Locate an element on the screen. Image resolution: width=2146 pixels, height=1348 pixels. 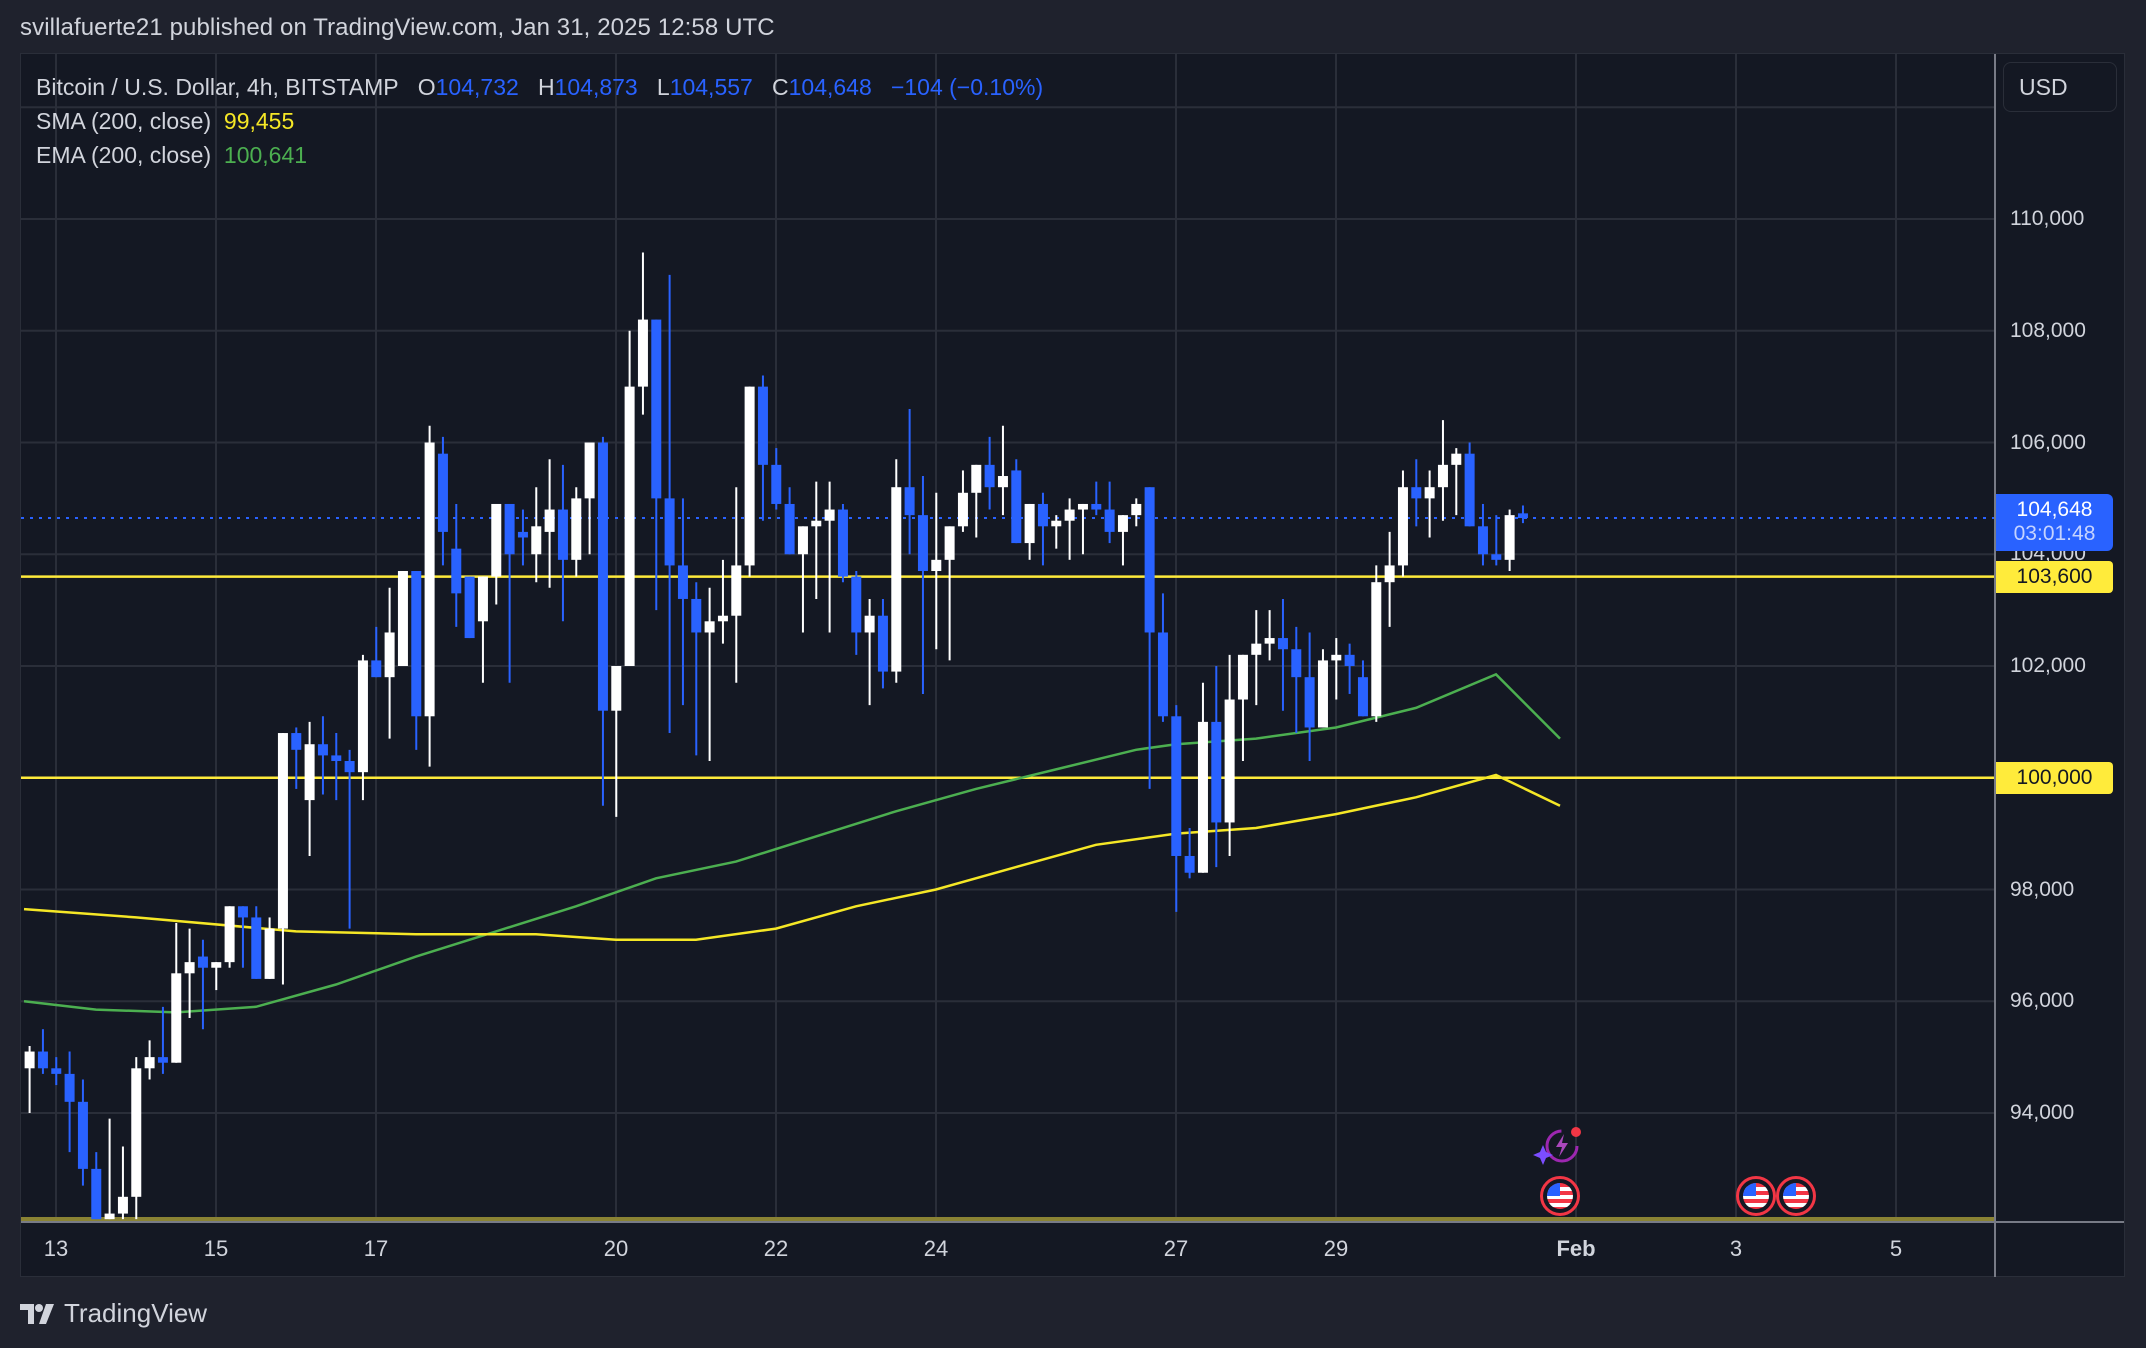
price-tick-label: 102,000 is located at coordinates (2048, 665).